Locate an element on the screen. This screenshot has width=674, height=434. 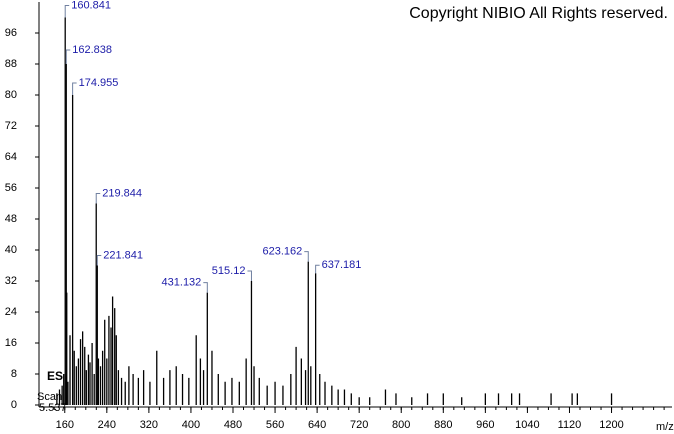
y-tick-label: 72 is located at coordinates (11, 126).